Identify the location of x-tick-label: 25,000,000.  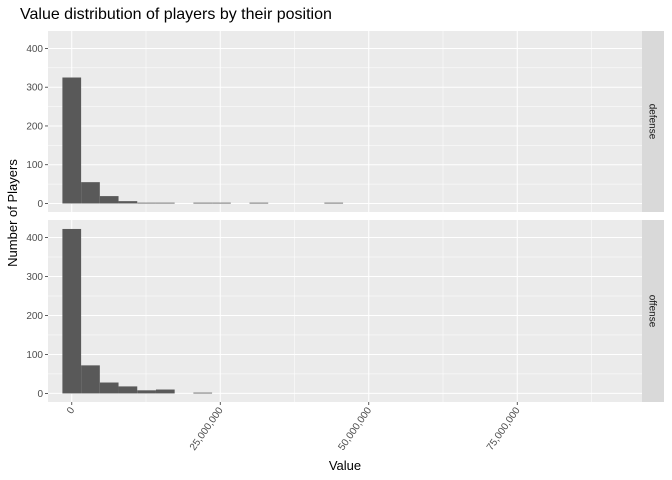
(207, 429).